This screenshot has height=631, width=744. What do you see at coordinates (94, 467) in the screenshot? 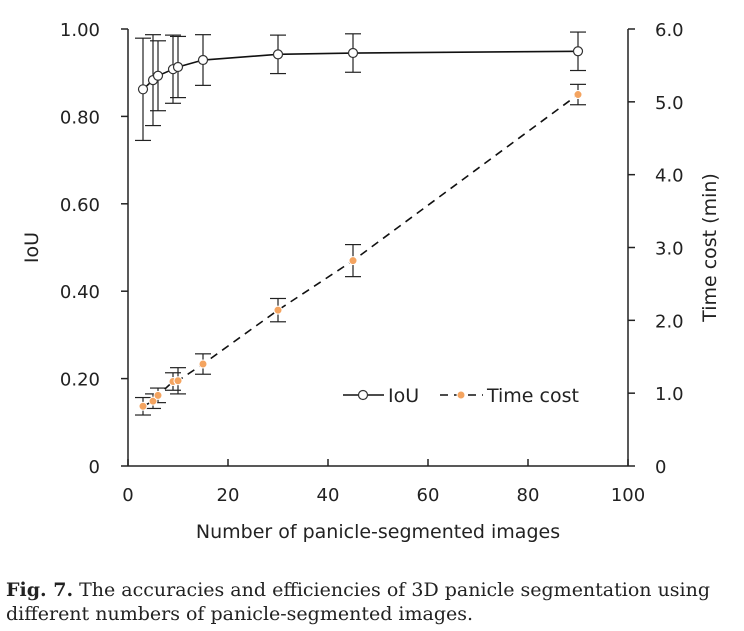
I see `y-tick-label: 0` at bounding box center [94, 467].